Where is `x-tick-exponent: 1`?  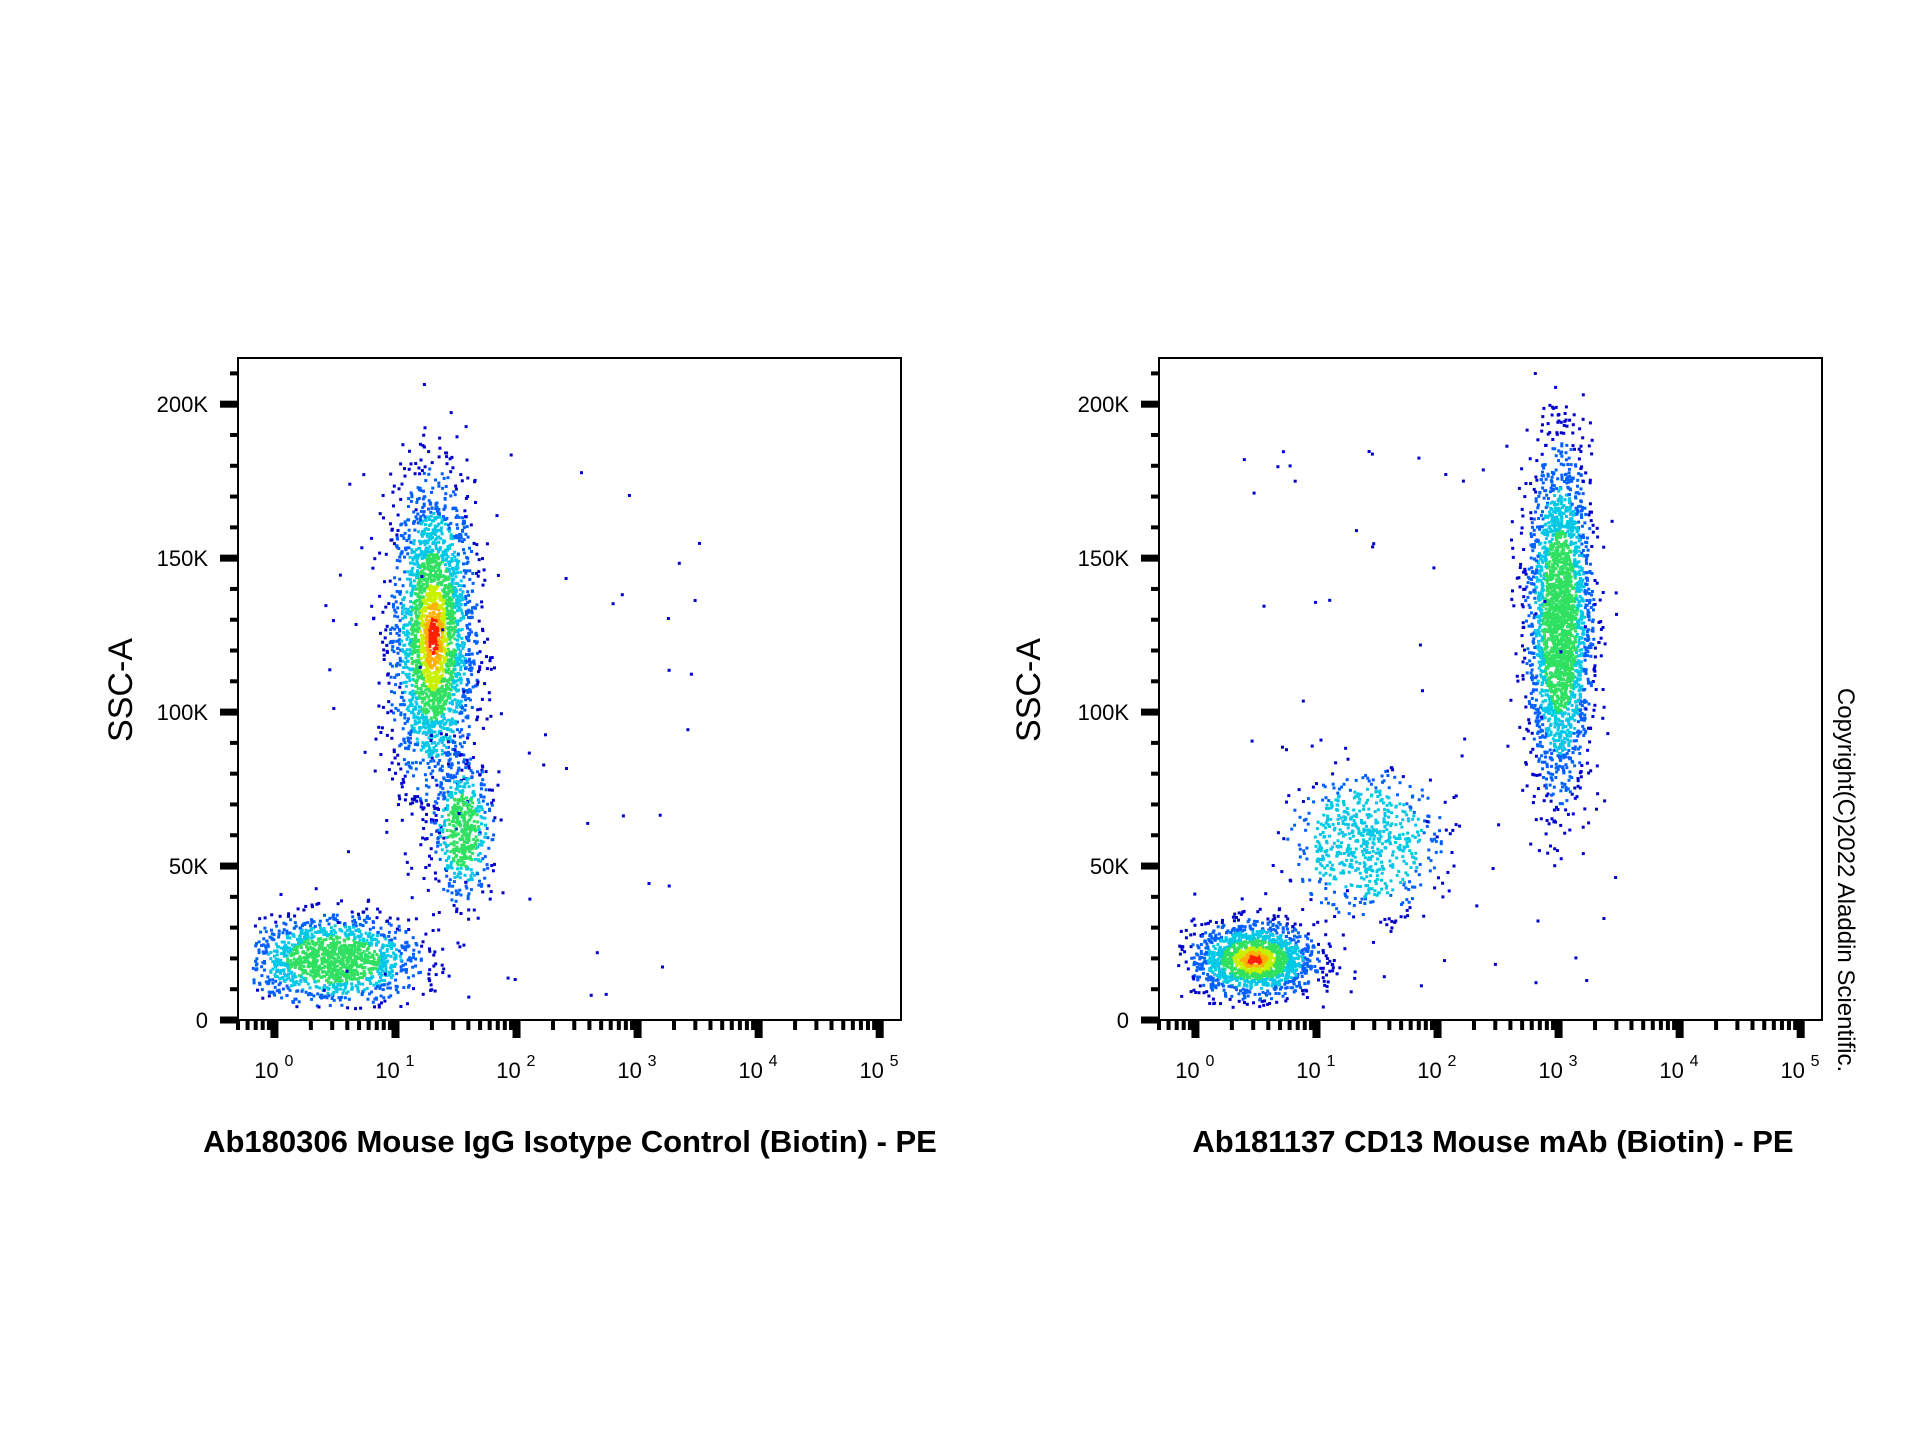
x-tick-exponent: 1 is located at coordinates (409, 1061).